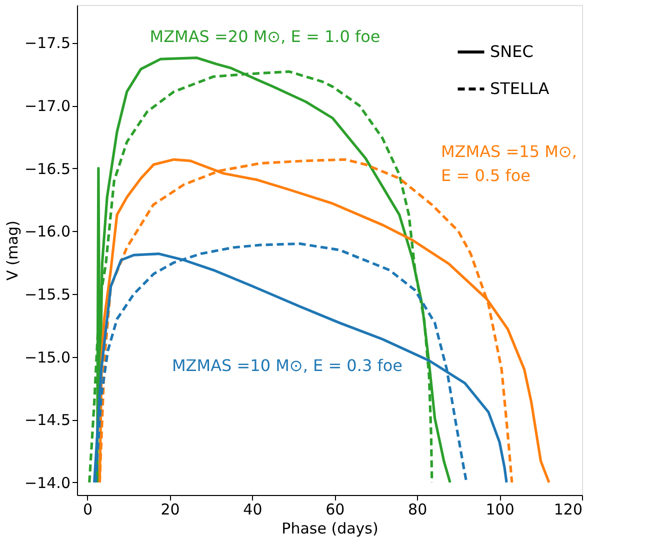 This screenshot has height=550, width=654. I want to click on annotation: MZMAS =15 M⊙, E = 0.5 foe, so click(509, 163).